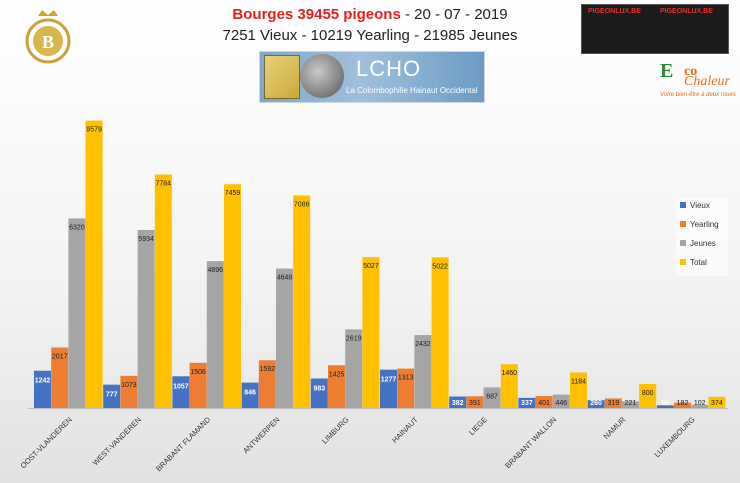 This screenshot has height=483, width=740. What do you see at coordinates (698, 262) in the screenshot?
I see `legend-label: Total` at bounding box center [698, 262].